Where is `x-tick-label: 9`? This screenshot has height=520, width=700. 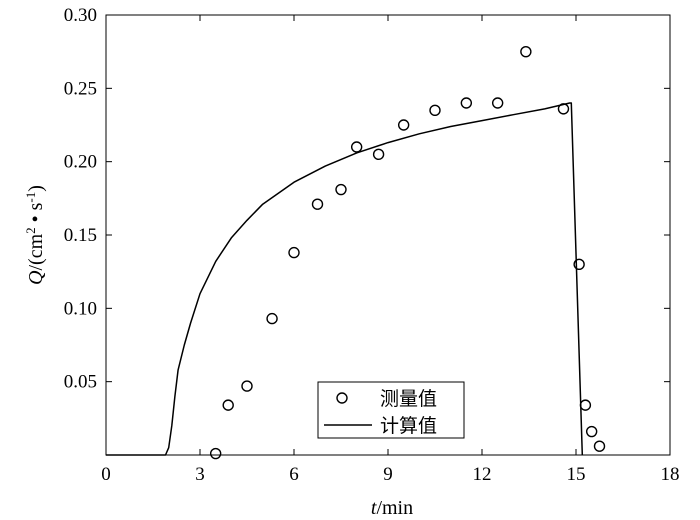 x-tick-label: 9 is located at coordinates (388, 474).